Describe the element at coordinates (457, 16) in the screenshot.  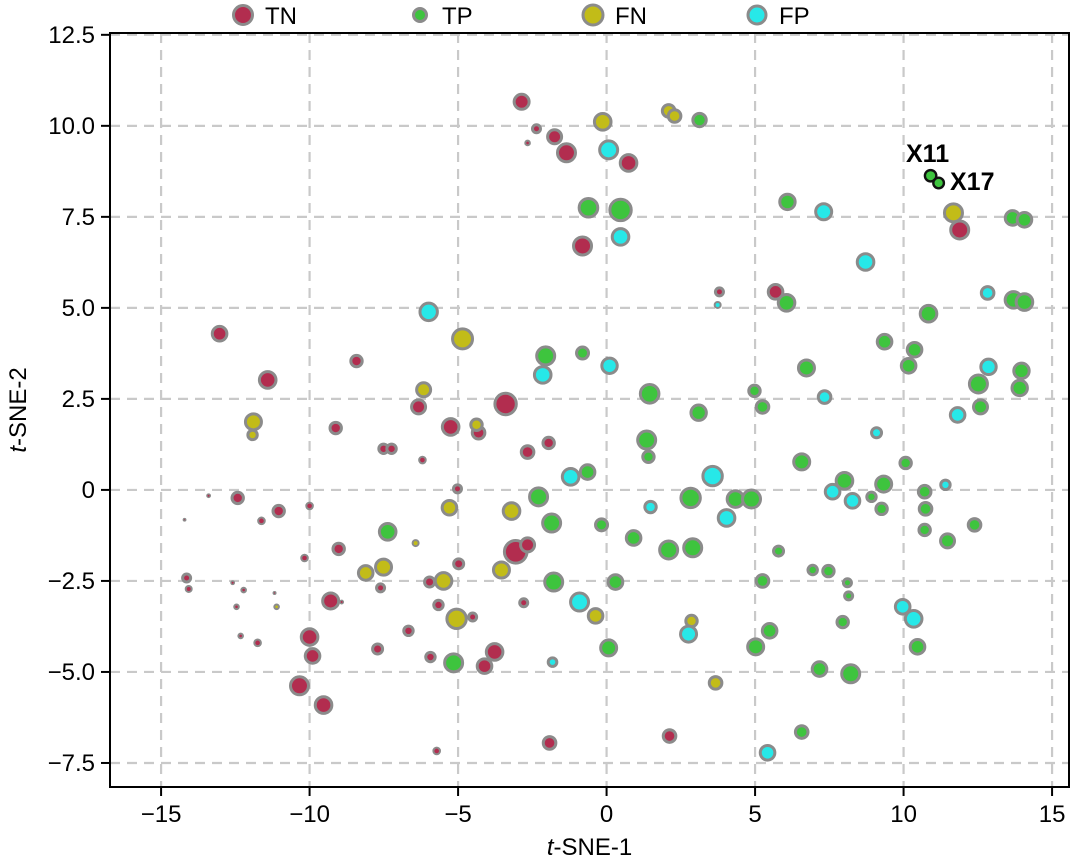
I see `legend-label-tp: TP` at that location.